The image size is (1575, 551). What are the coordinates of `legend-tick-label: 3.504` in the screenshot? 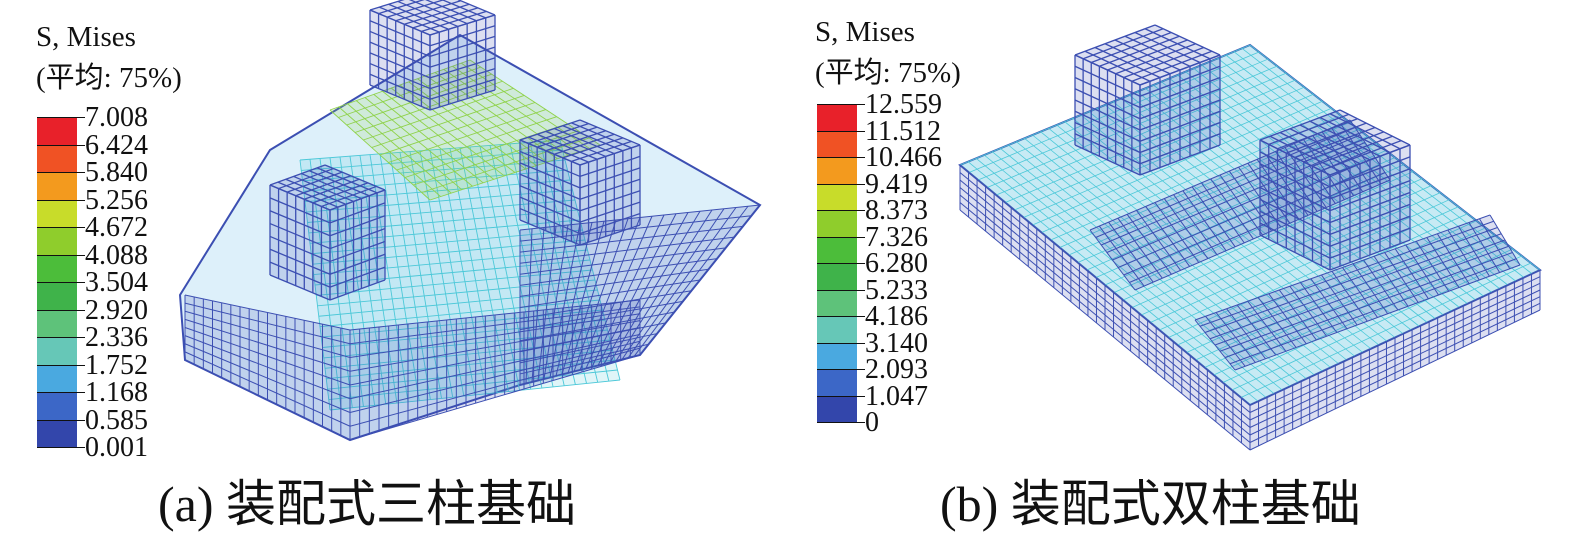 It's located at (116, 282).